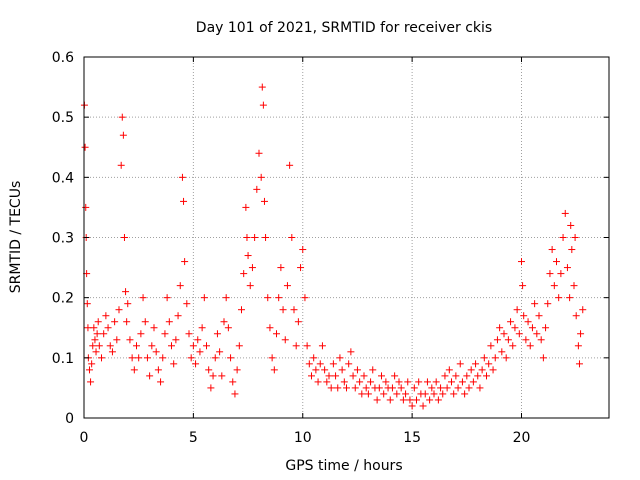  Describe the element at coordinates (63, 178) in the screenshot. I see `y-tick-label: 0.4` at that location.